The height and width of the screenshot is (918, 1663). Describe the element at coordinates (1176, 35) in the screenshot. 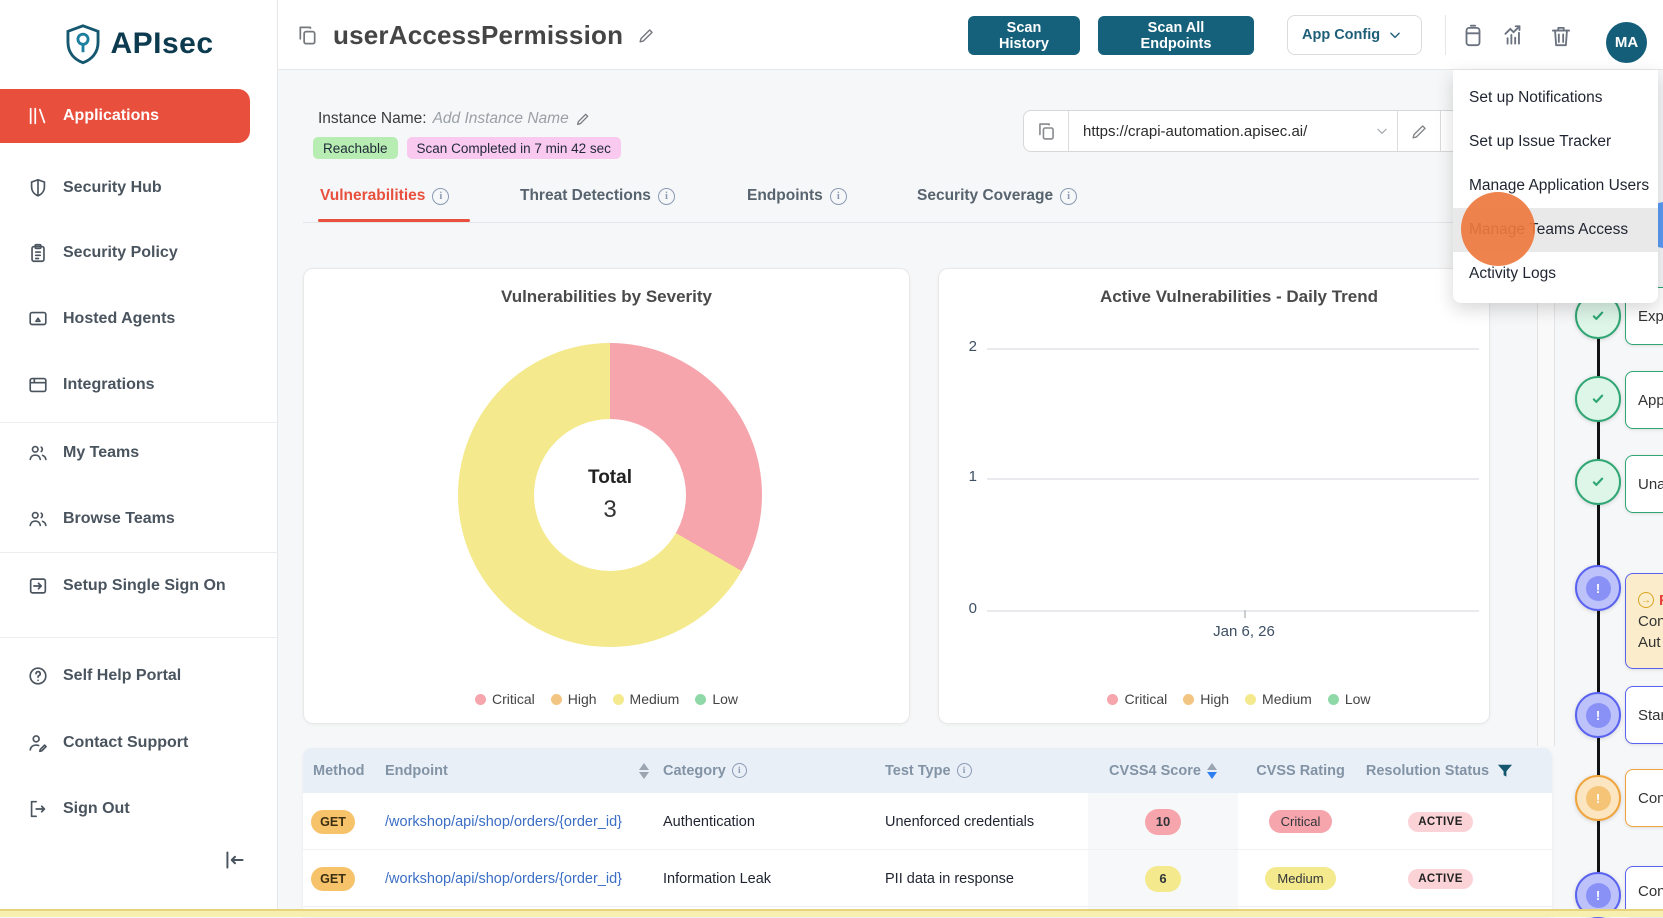

I see `scan-all-endpoints-button: Scan All Endpoints` at that location.